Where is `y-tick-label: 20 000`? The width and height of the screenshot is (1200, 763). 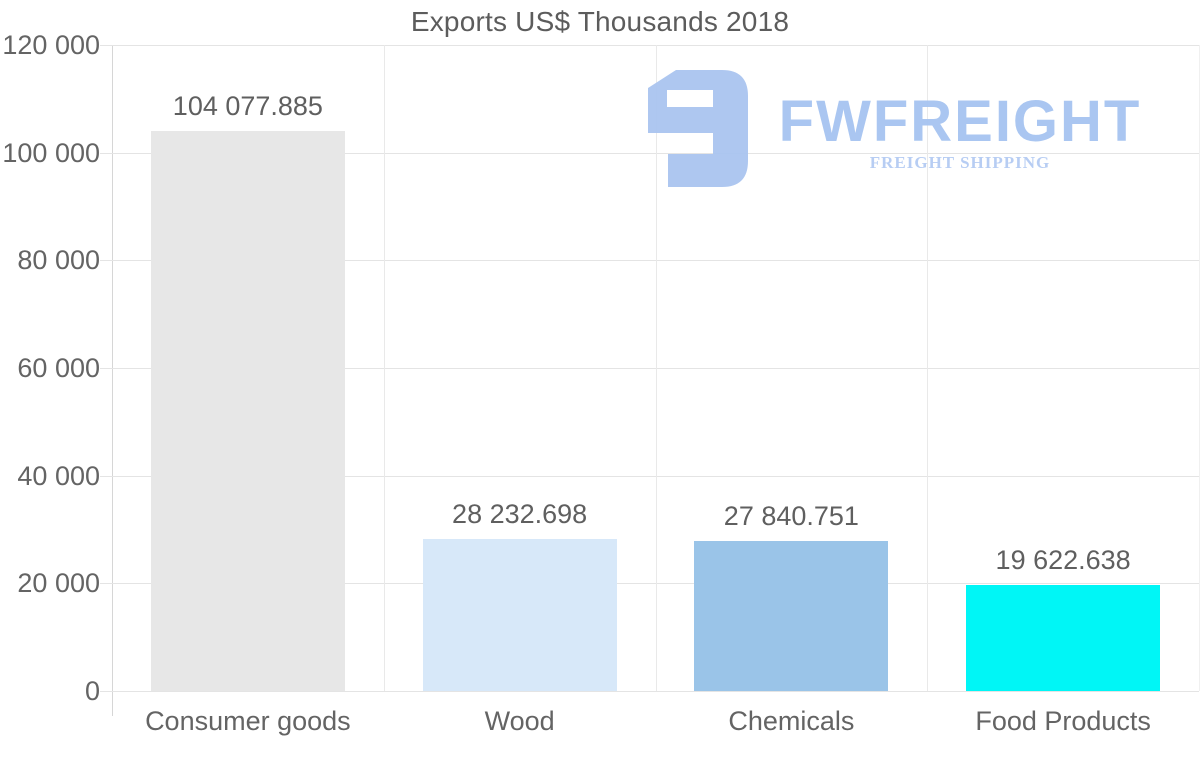 y-tick-label: 20 000 is located at coordinates (58, 583).